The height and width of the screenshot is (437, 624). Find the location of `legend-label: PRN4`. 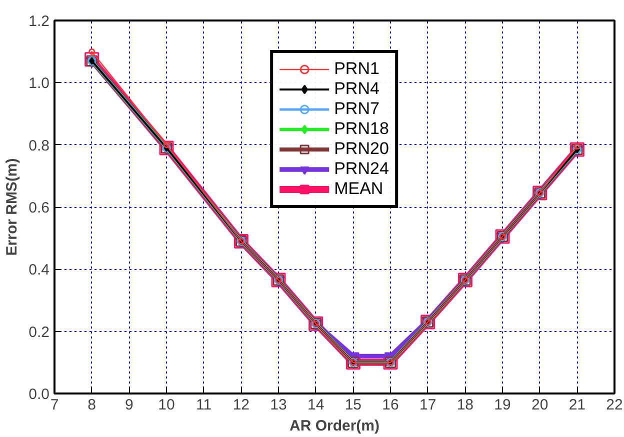

legend-label: PRN4 is located at coordinates (357, 89).